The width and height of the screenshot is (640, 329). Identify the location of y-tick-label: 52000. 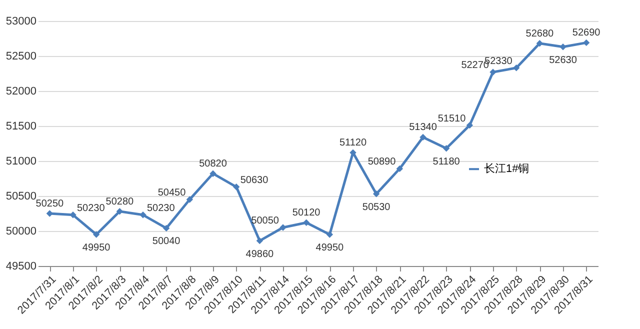
(21, 92).